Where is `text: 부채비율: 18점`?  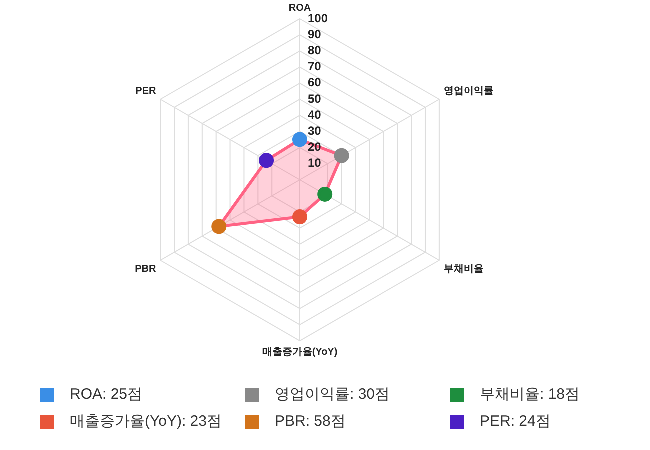 text: 부채비율: 18점 is located at coordinates (530, 394).